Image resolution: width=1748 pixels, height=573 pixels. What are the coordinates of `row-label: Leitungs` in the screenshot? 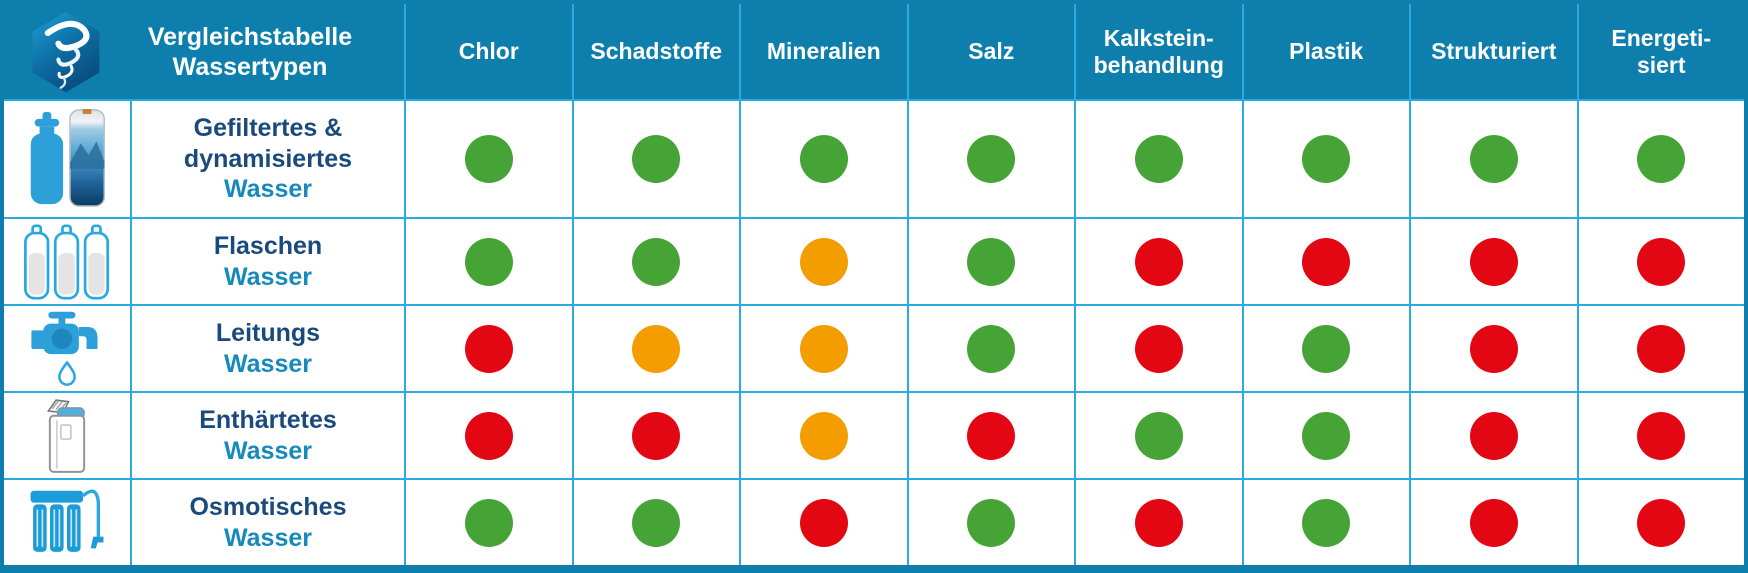 It's located at (268, 333).